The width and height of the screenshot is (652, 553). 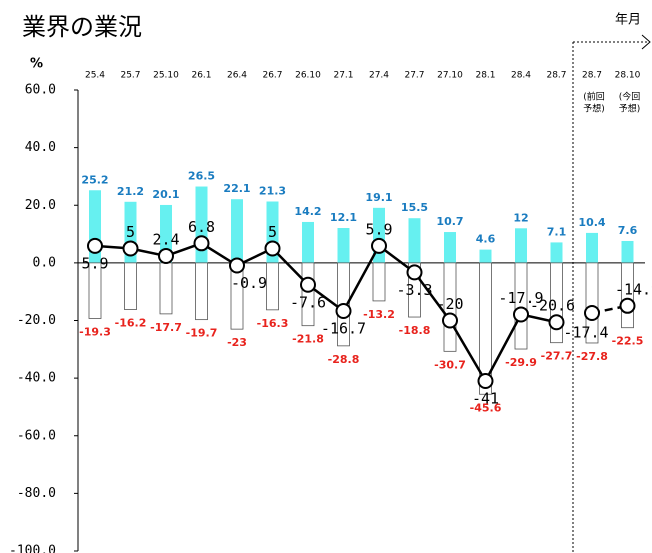 What do you see at coordinates (36, 320) in the screenshot?
I see `y-tick-label: -20.0` at bounding box center [36, 320].